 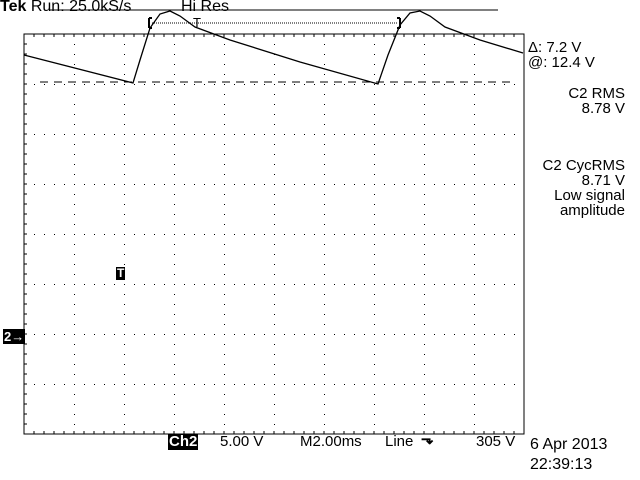 I want to click on trigger-position-marker: T, so click(x=197, y=22).